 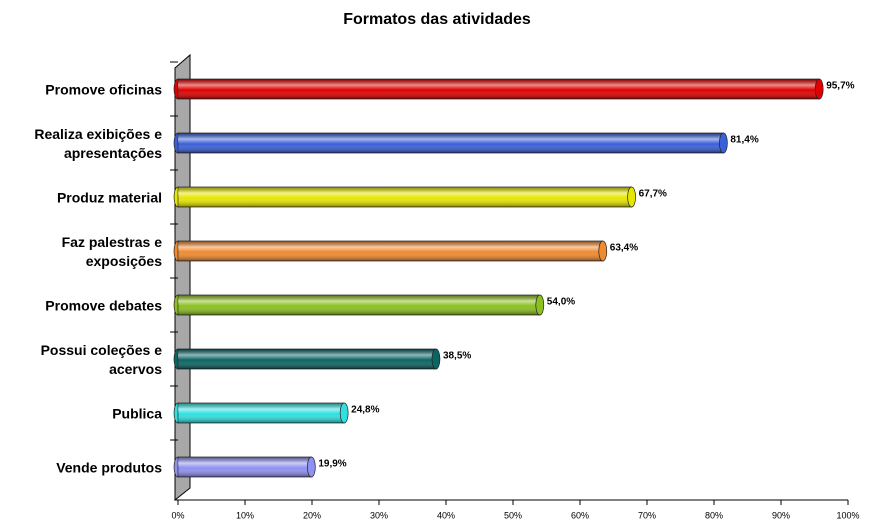 I want to click on x-tick-label: 0%, so click(x=177, y=515).